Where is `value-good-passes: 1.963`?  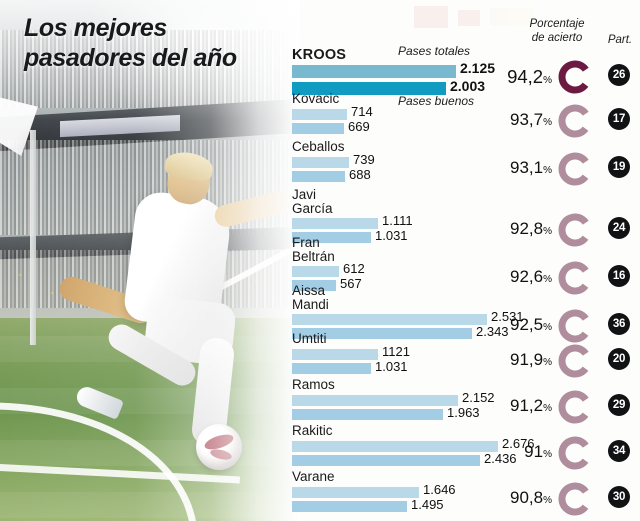
value-good-passes: 1.963 is located at coordinates (463, 412).